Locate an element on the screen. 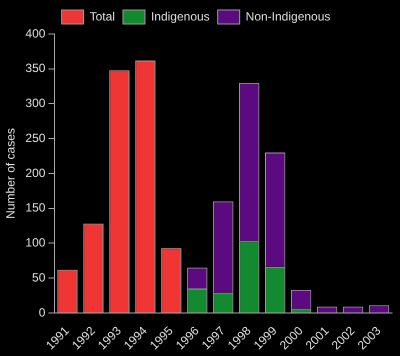 This screenshot has width=400, height=356. y-tick-label: 150 is located at coordinates (35, 207).